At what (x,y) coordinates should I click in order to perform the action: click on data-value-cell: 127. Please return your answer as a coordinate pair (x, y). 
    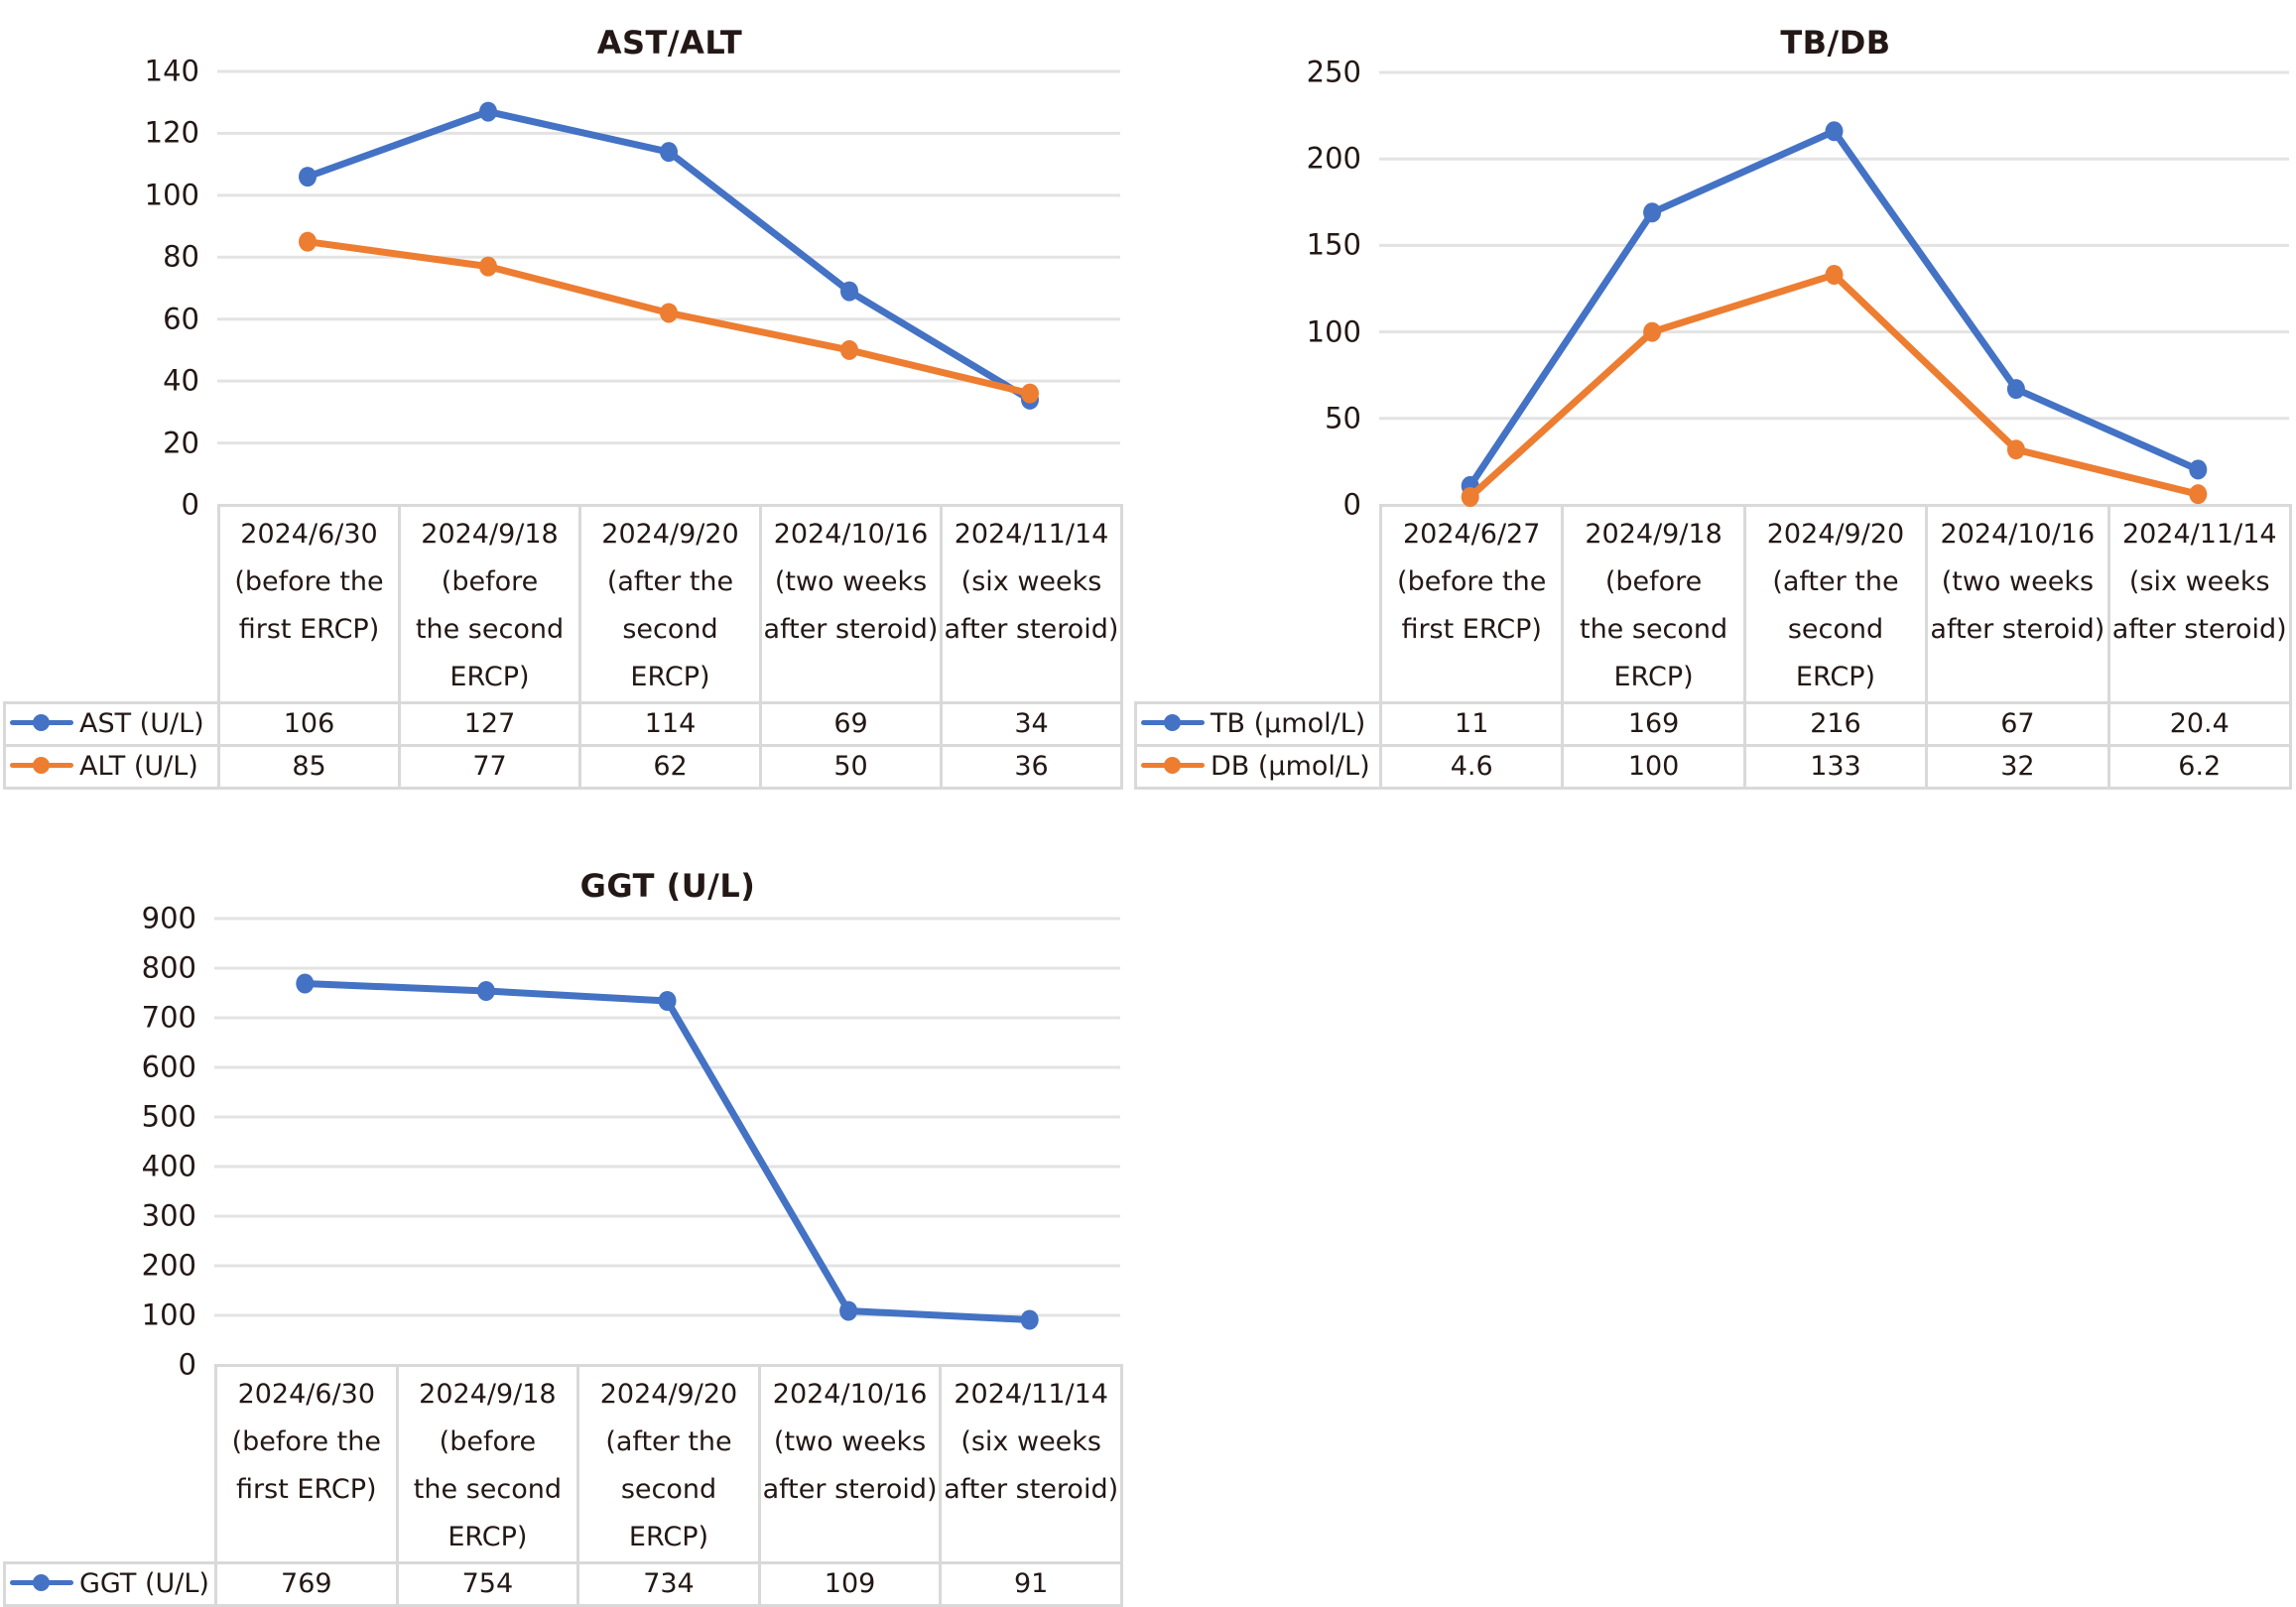
    Looking at the image, I should click on (490, 724).